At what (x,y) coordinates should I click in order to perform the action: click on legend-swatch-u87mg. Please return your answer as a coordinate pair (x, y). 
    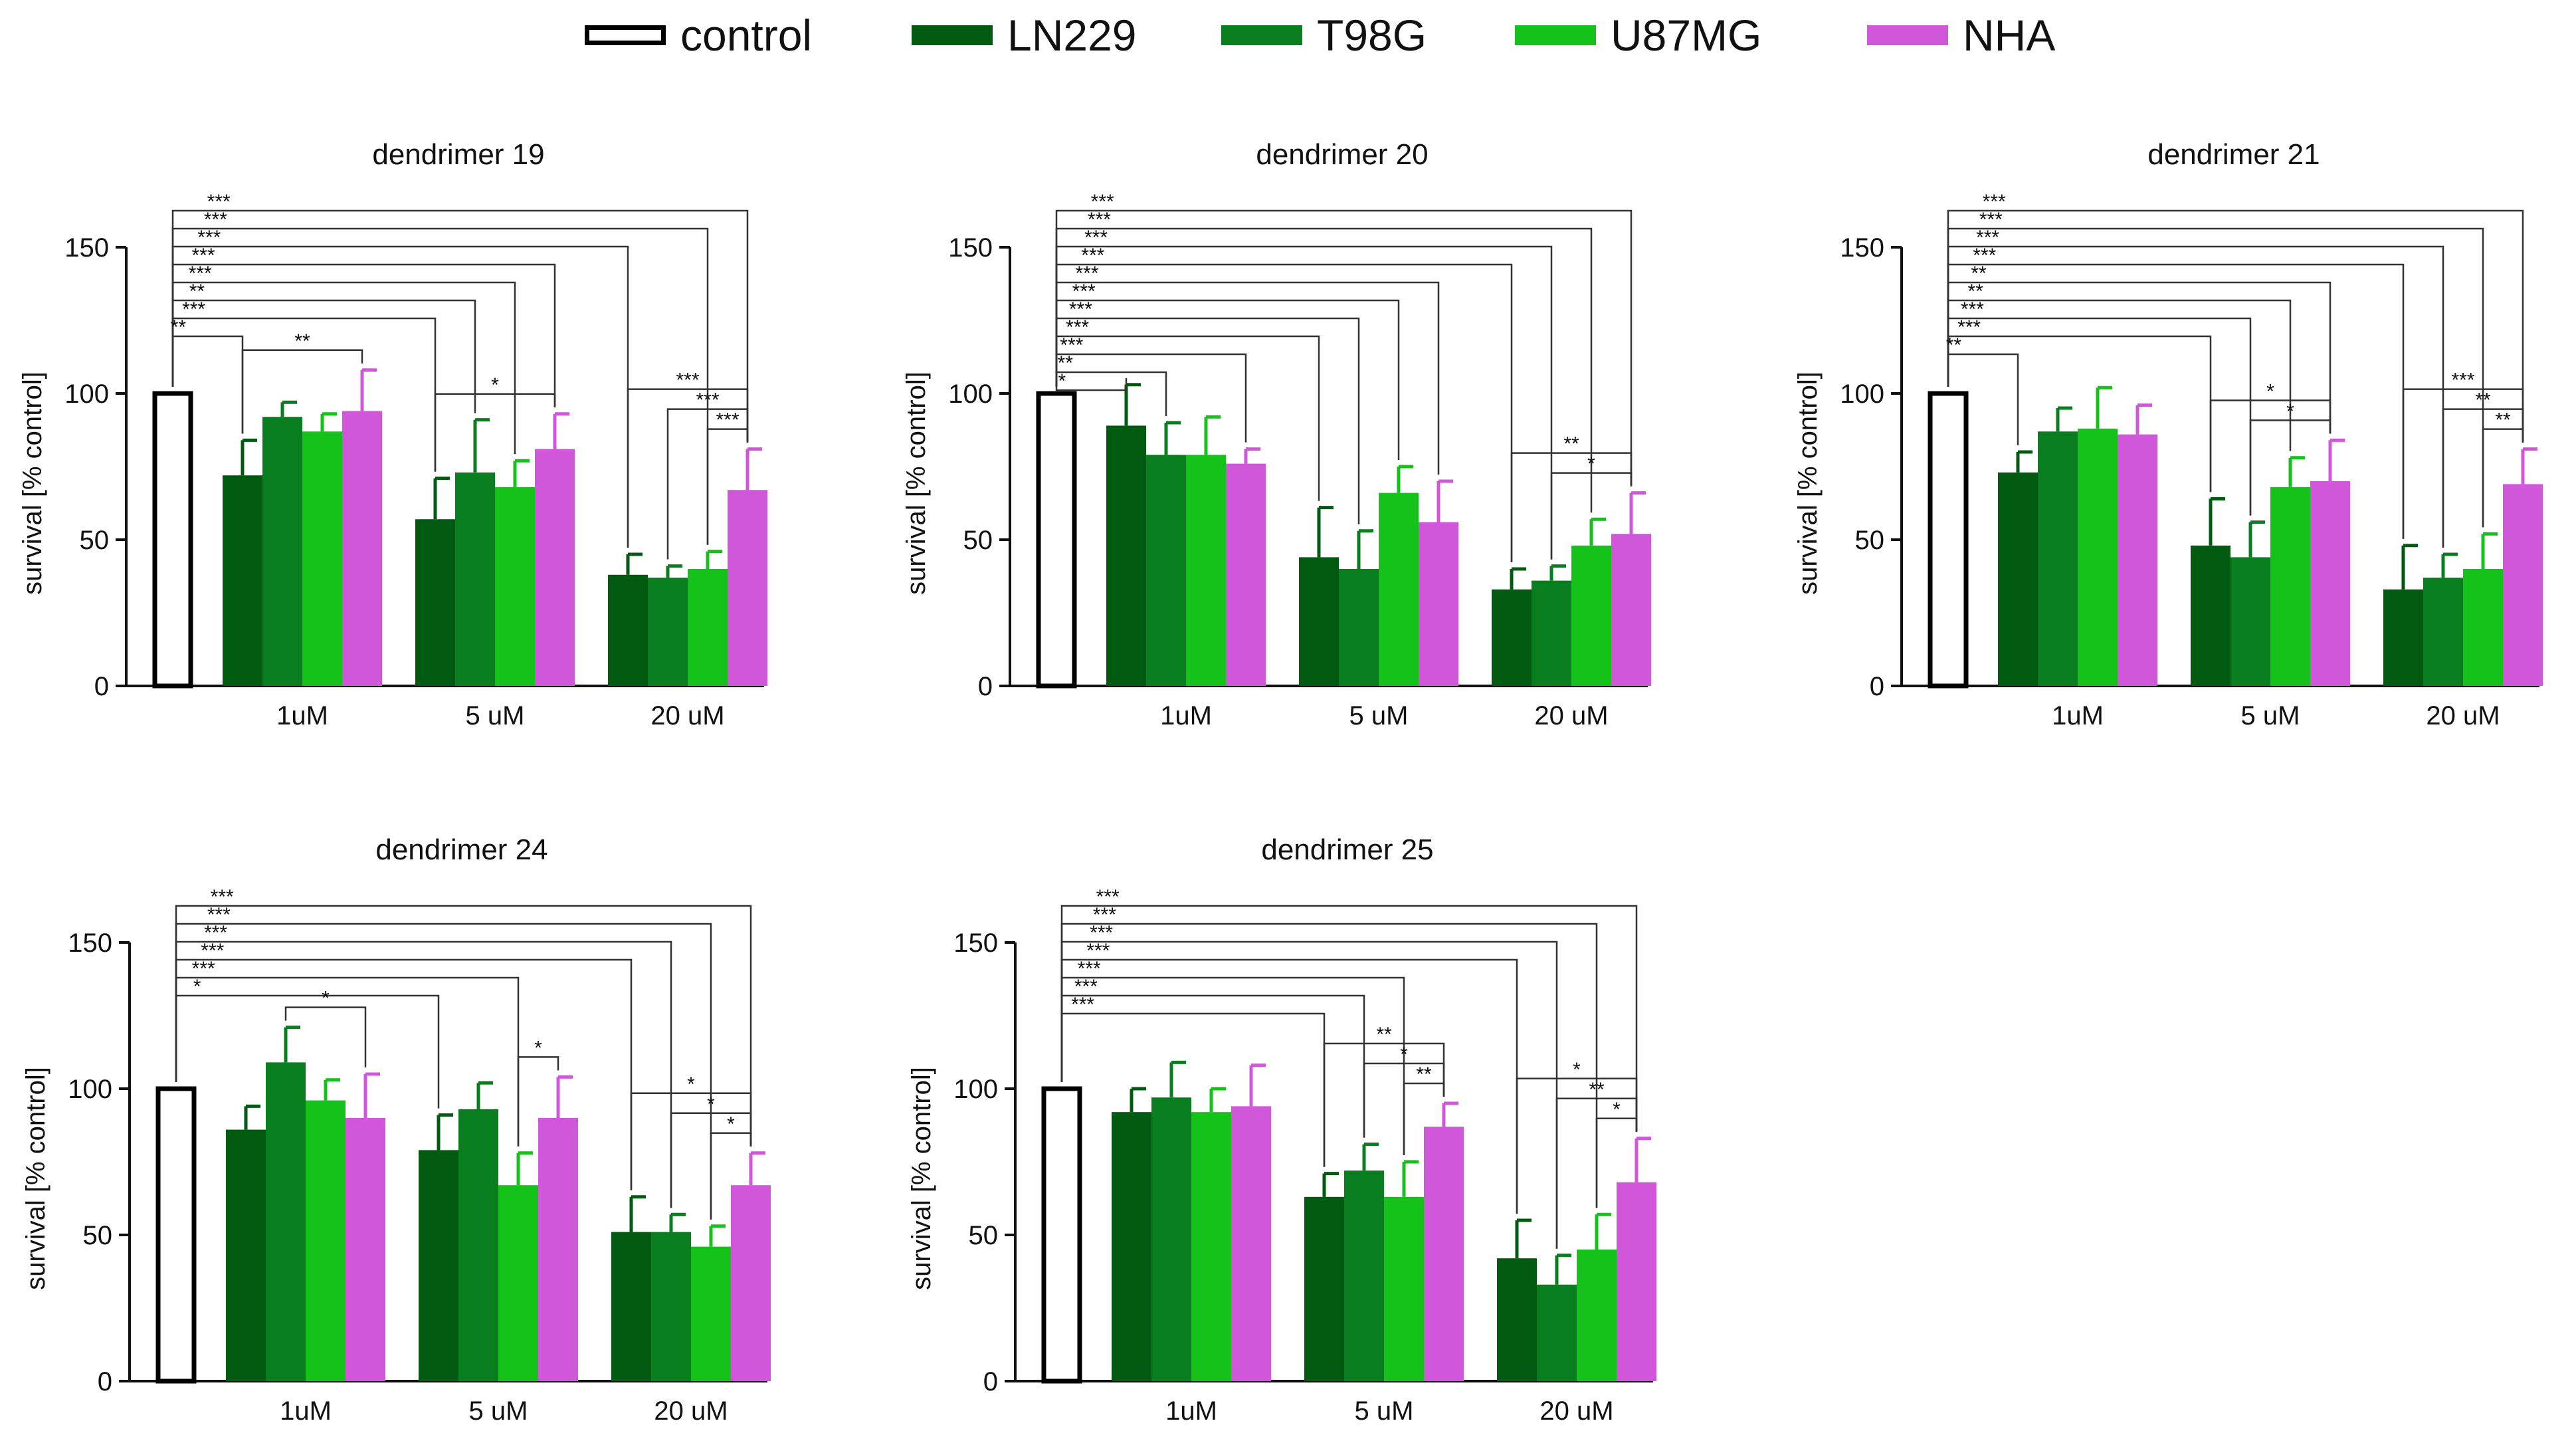
    Looking at the image, I should click on (1556, 35).